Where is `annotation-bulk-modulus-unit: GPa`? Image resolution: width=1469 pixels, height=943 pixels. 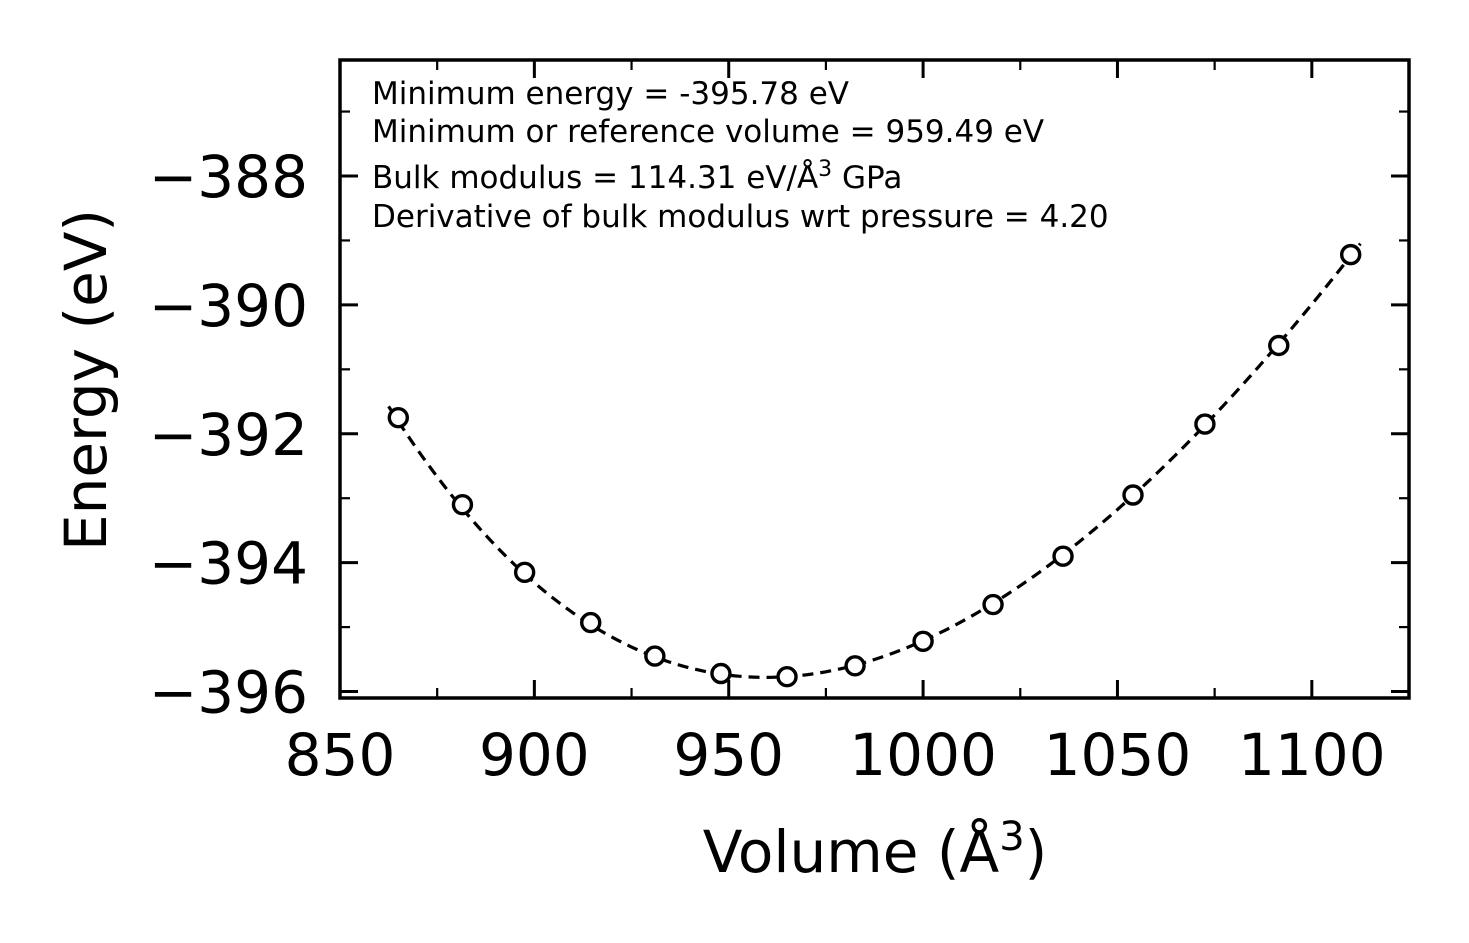
annotation-bulk-modulus-unit: GPa is located at coordinates (867, 178).